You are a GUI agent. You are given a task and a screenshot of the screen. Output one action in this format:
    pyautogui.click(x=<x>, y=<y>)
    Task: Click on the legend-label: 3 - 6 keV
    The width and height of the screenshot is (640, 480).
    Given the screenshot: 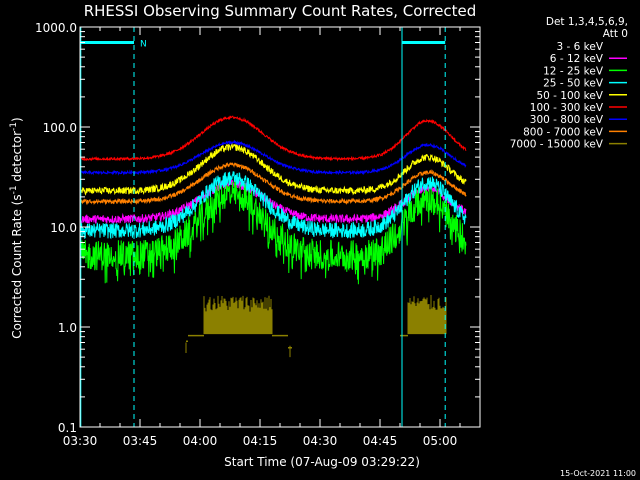 What is the action you would take?
    pyautogui.click(x=579, y=47)
    